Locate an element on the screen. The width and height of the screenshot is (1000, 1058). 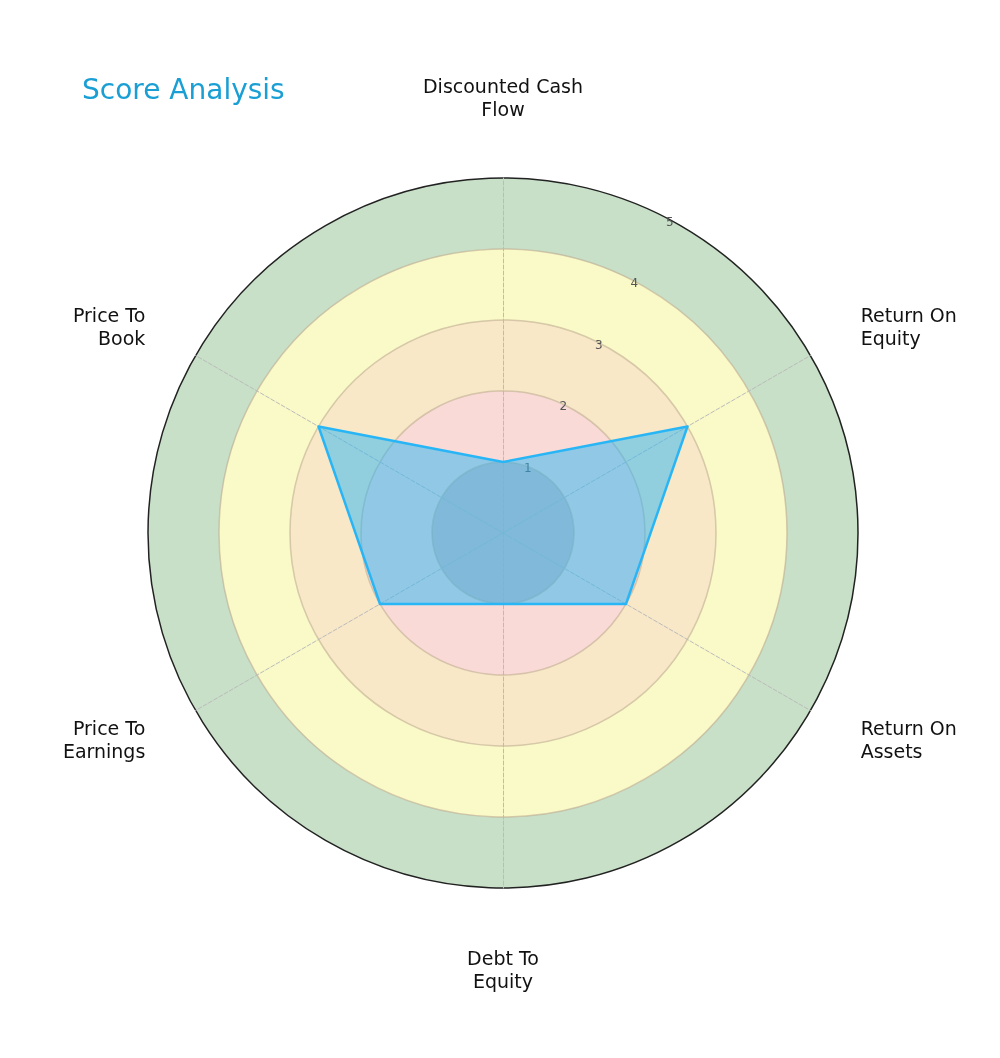
y-tick-label: 1 is located at coordinates (527, 467).